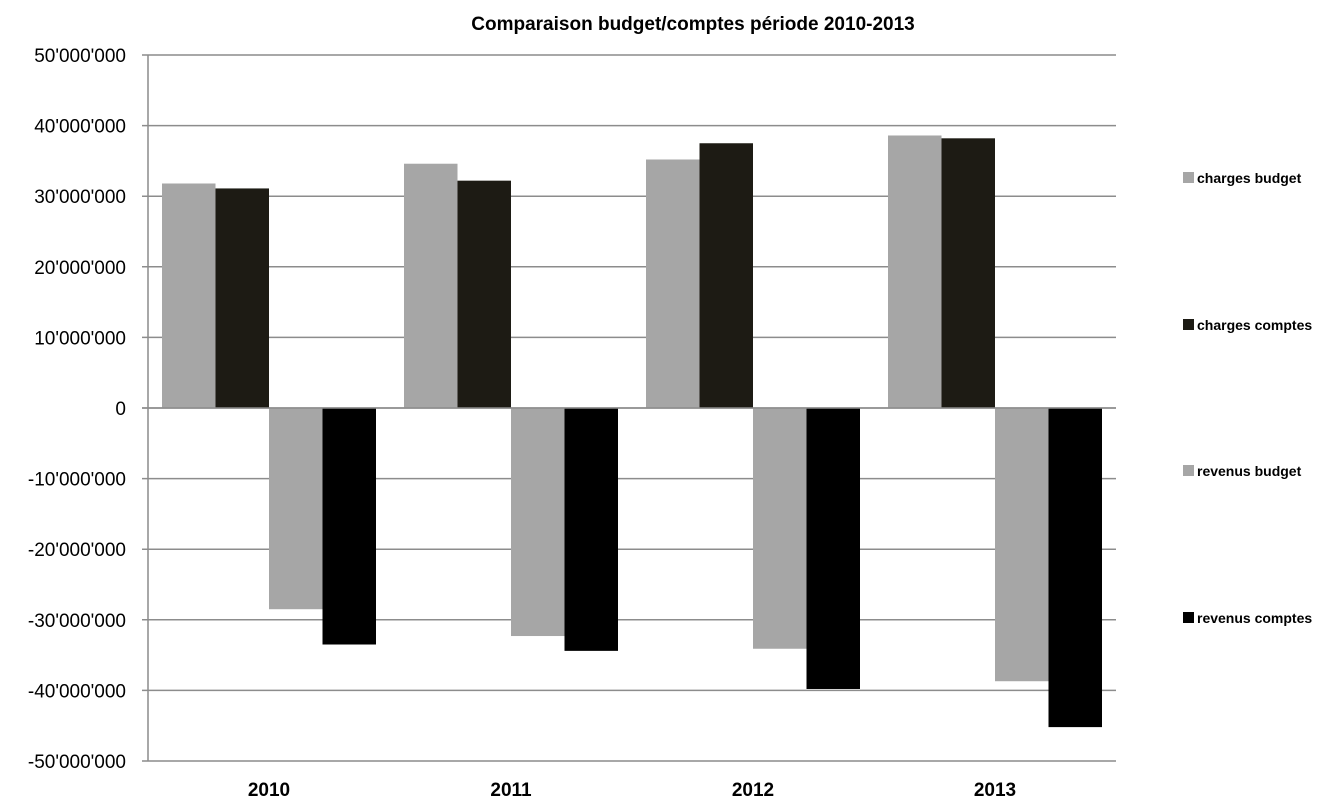 This screenshot has width=1331, height=806. I want to click on y-tick-label: -50'000'000, so click(77, 762).